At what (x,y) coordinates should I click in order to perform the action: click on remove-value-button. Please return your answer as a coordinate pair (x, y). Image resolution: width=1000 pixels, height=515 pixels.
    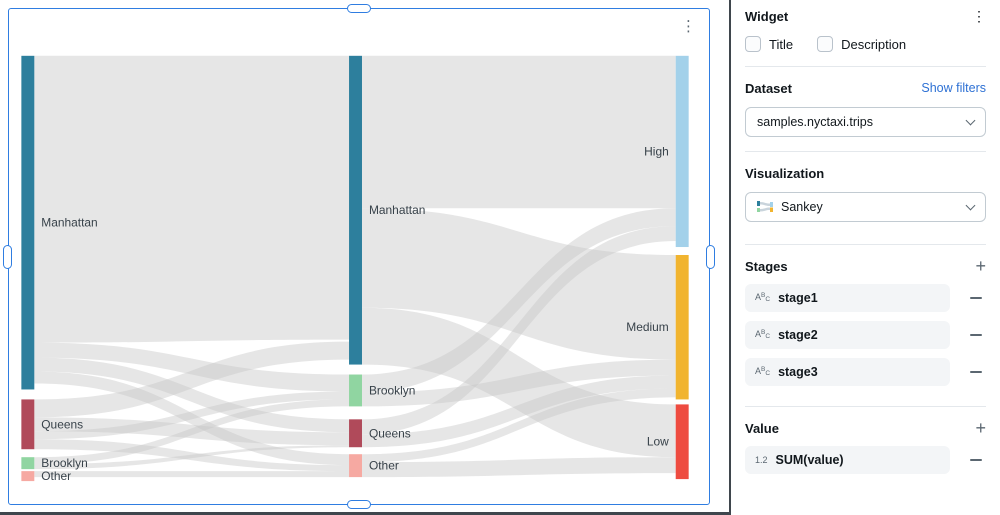
    Looking at the image, I should click on (976, 460).